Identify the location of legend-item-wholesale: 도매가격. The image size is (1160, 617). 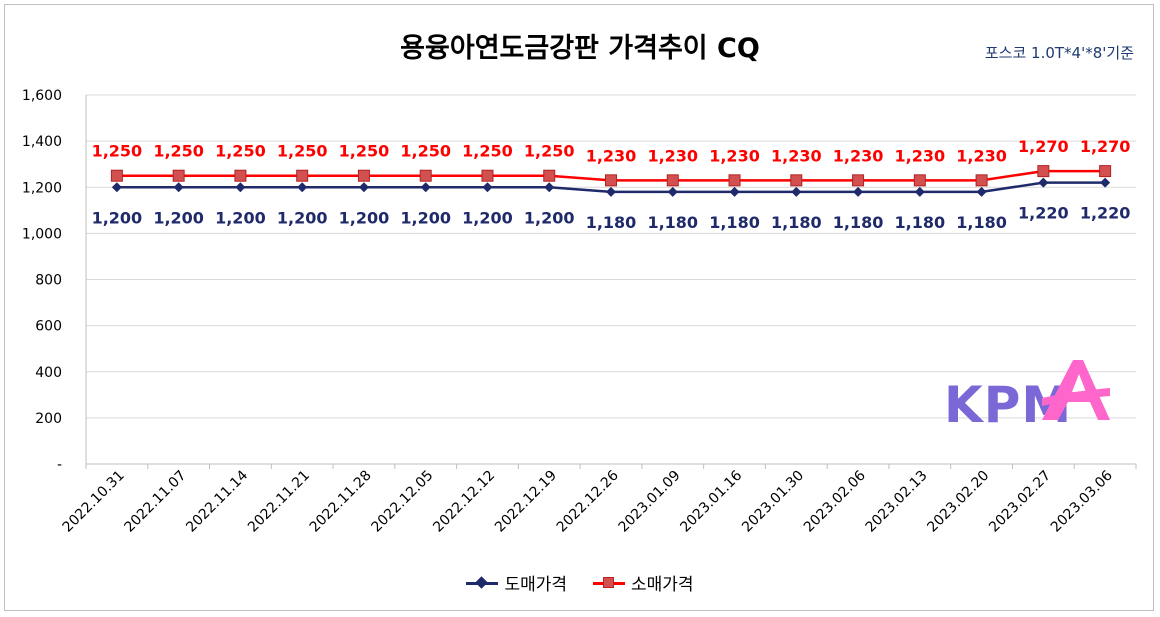
(516, 582).